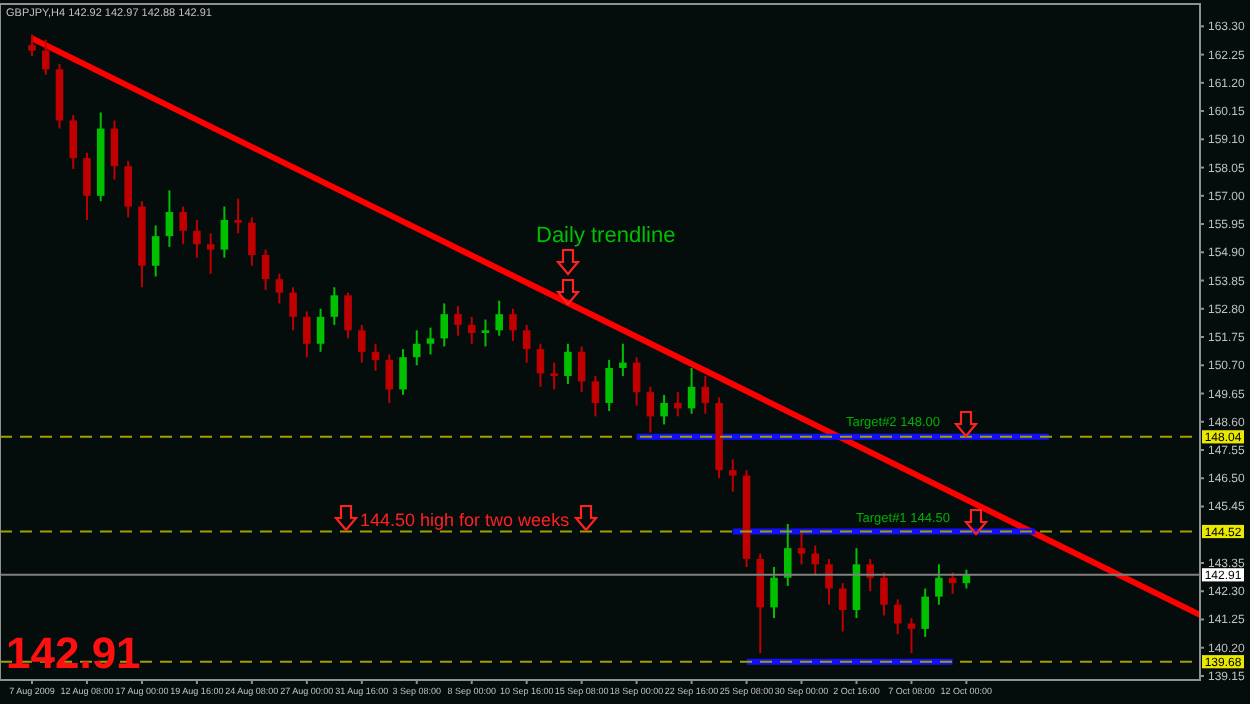  What do you see at coordinates (606, 236) in the screenshot?
I see `annotation: Daily trendline` at bounding box center [606, 236].